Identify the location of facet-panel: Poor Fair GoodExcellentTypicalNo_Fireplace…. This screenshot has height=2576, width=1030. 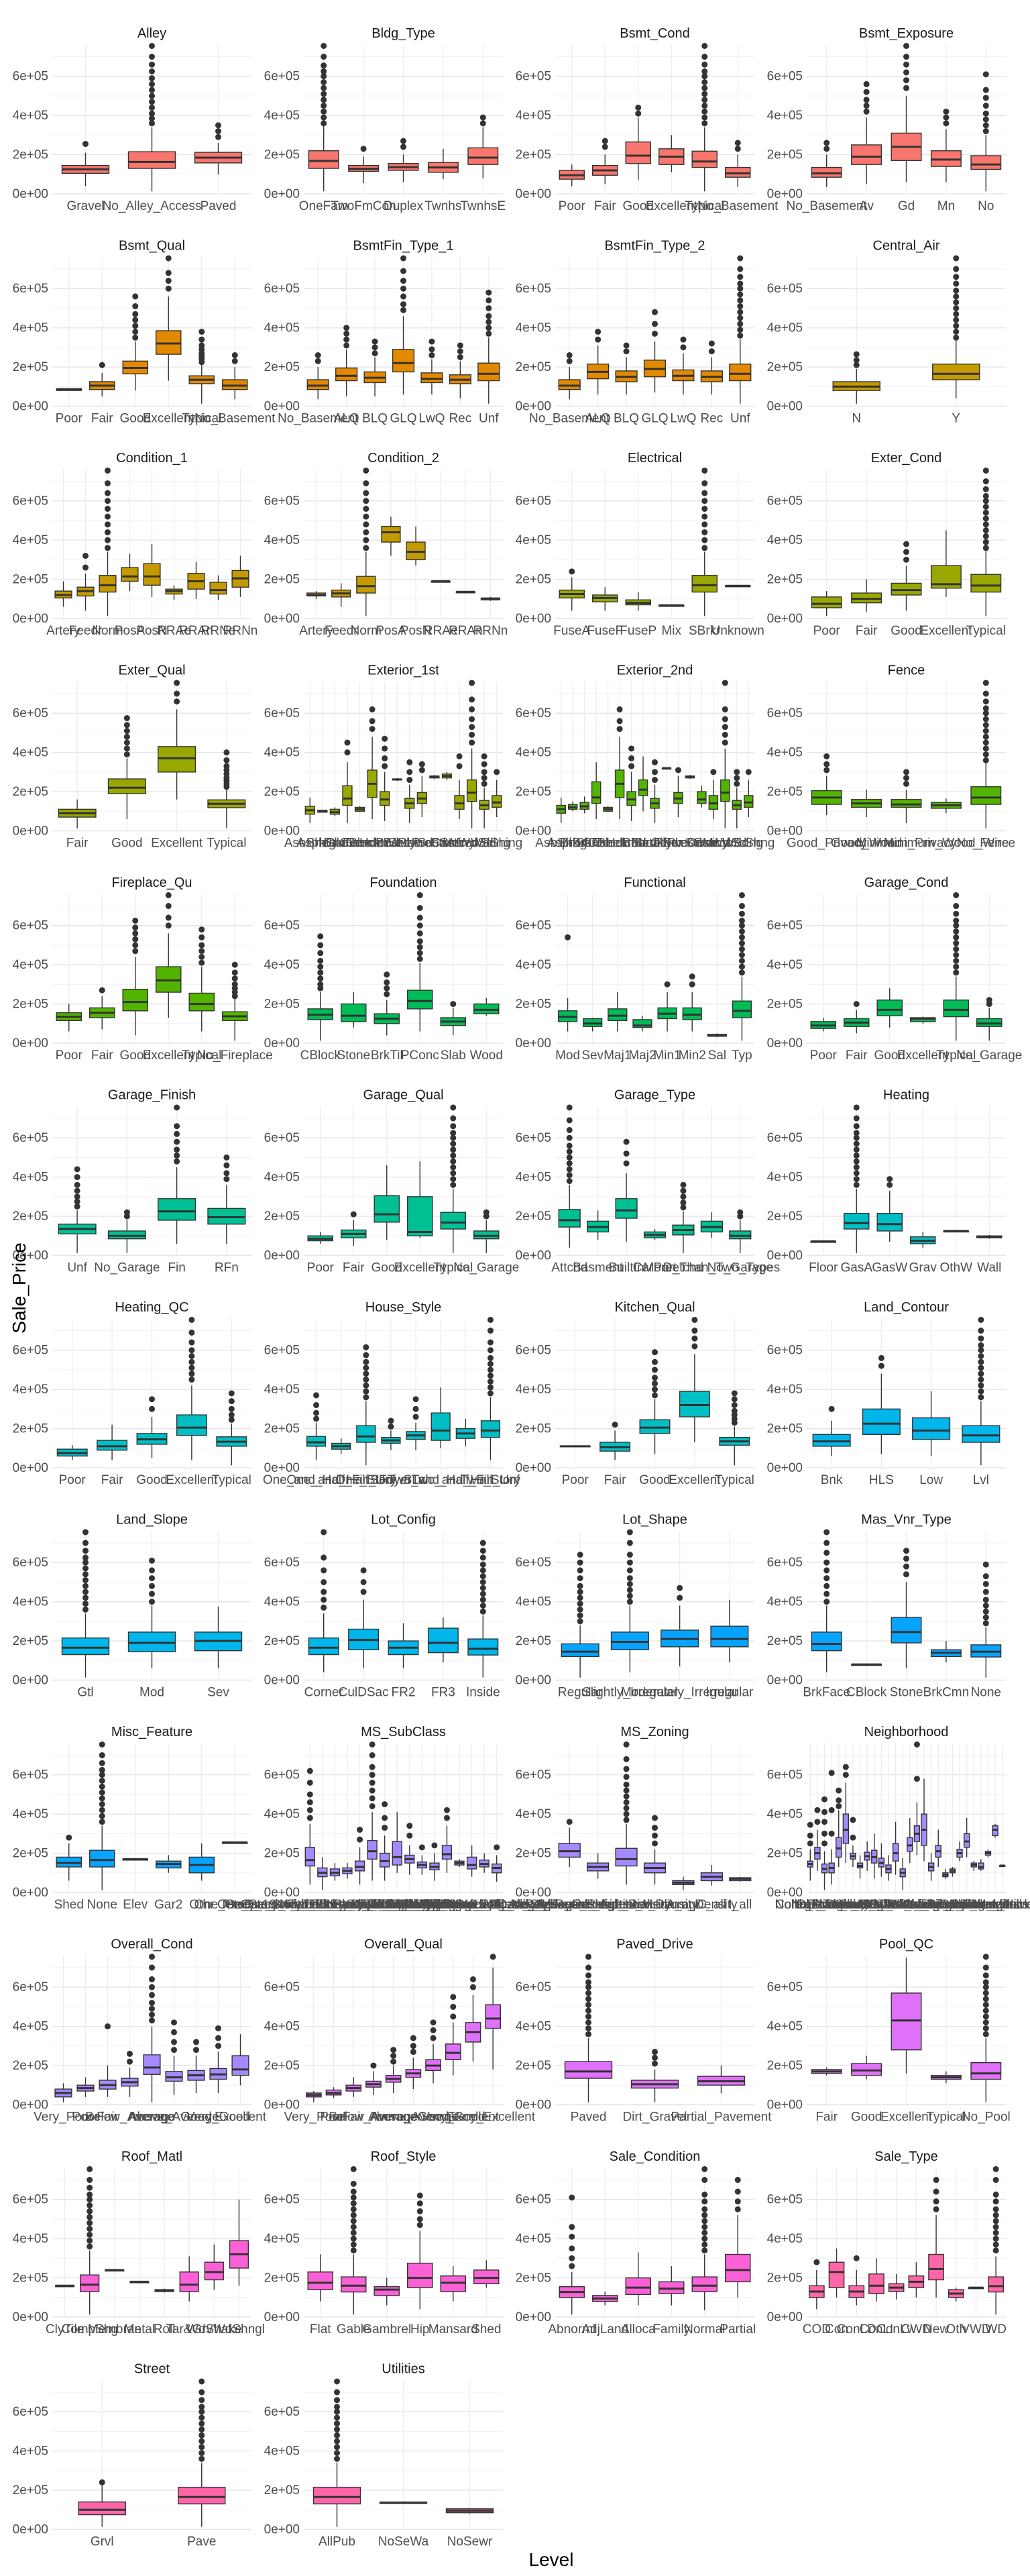
(143, 969).